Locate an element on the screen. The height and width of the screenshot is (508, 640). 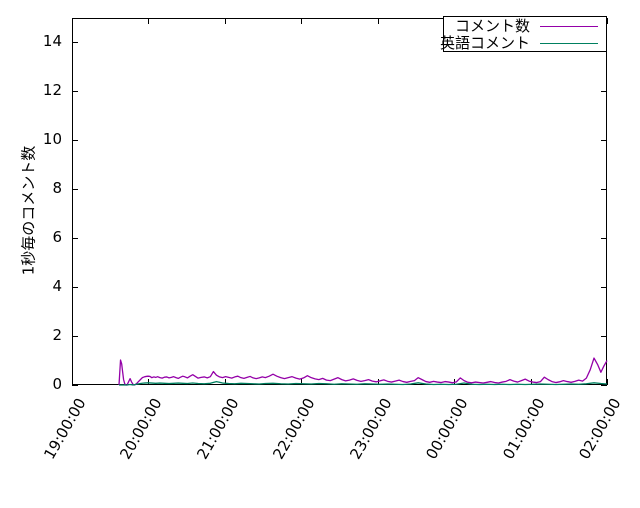
x-tick-label: 19:00:00 is located at coordinates (65, 429).